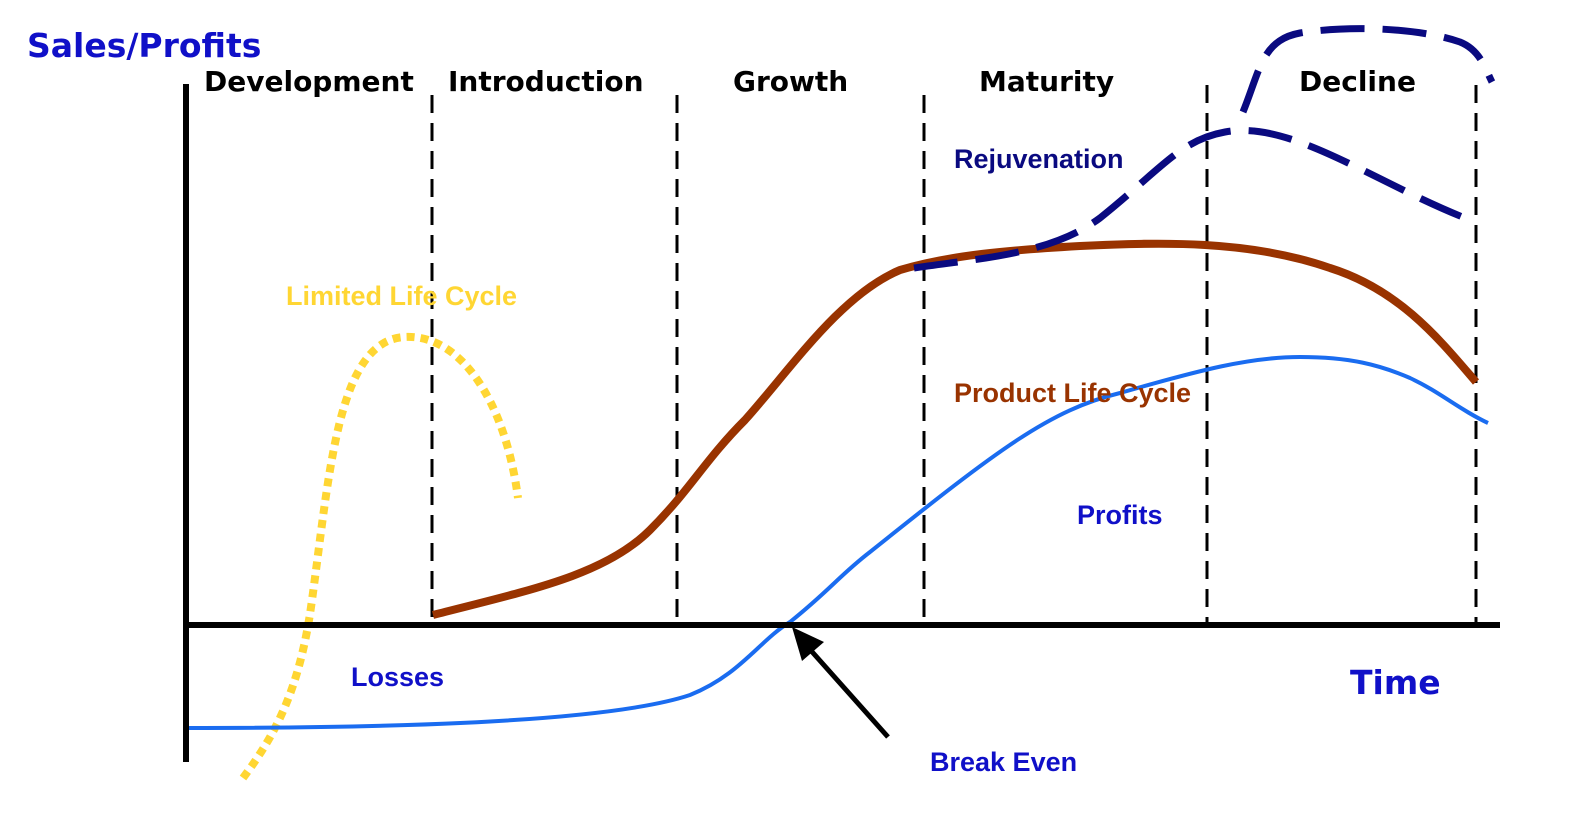  Describe the element at coordinates (144, 45) in the screenshot. I see `y-axis-title: Sales/Profits` at that location.